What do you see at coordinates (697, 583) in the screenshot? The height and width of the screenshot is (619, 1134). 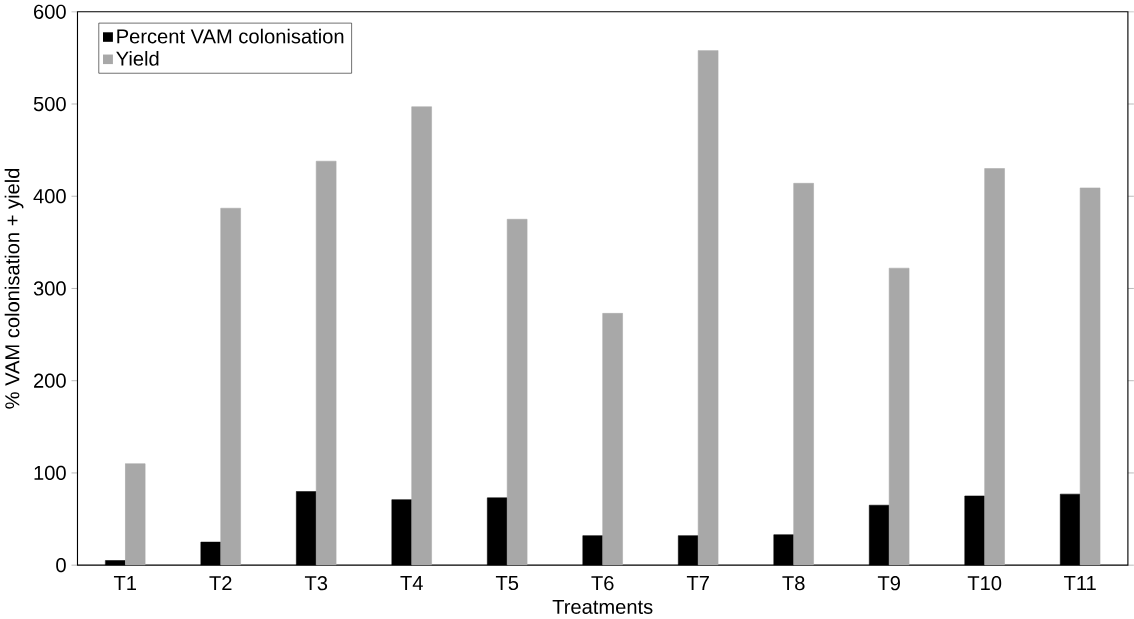 I see `x-tick-label: T7` at bounding box center [697, 583].